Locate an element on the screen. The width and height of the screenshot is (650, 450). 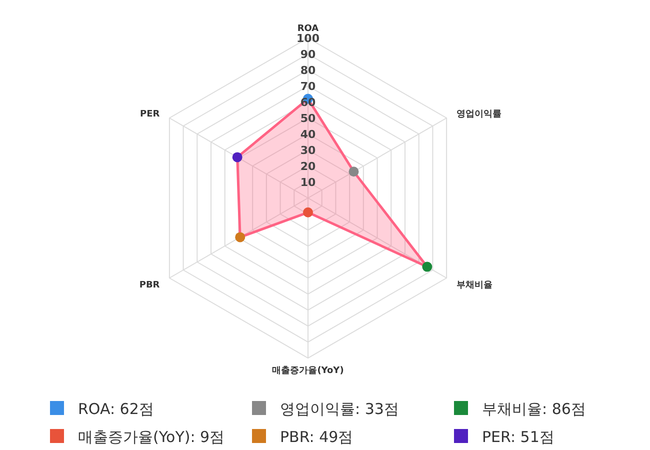
y-tick-label: 50 is located at coordinates (308, 118).